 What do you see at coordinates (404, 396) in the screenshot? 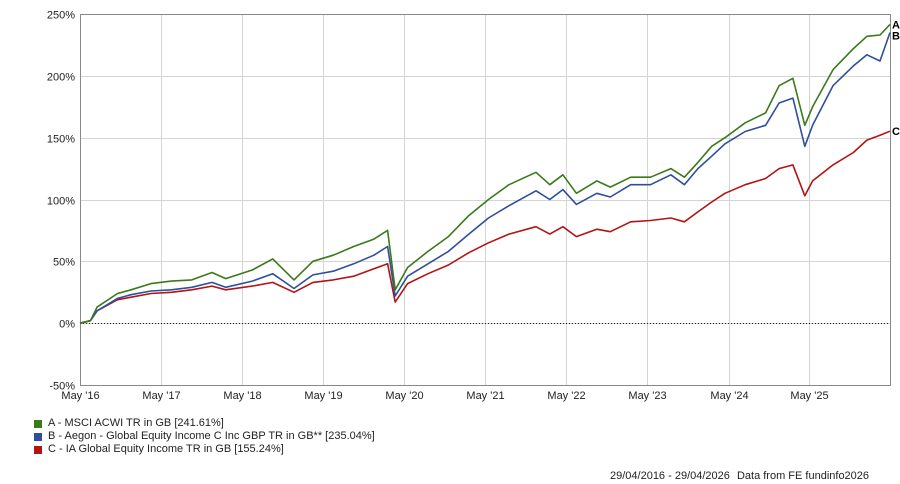
I see `x-tick-label: May '20` at bounding box center [404, 396].